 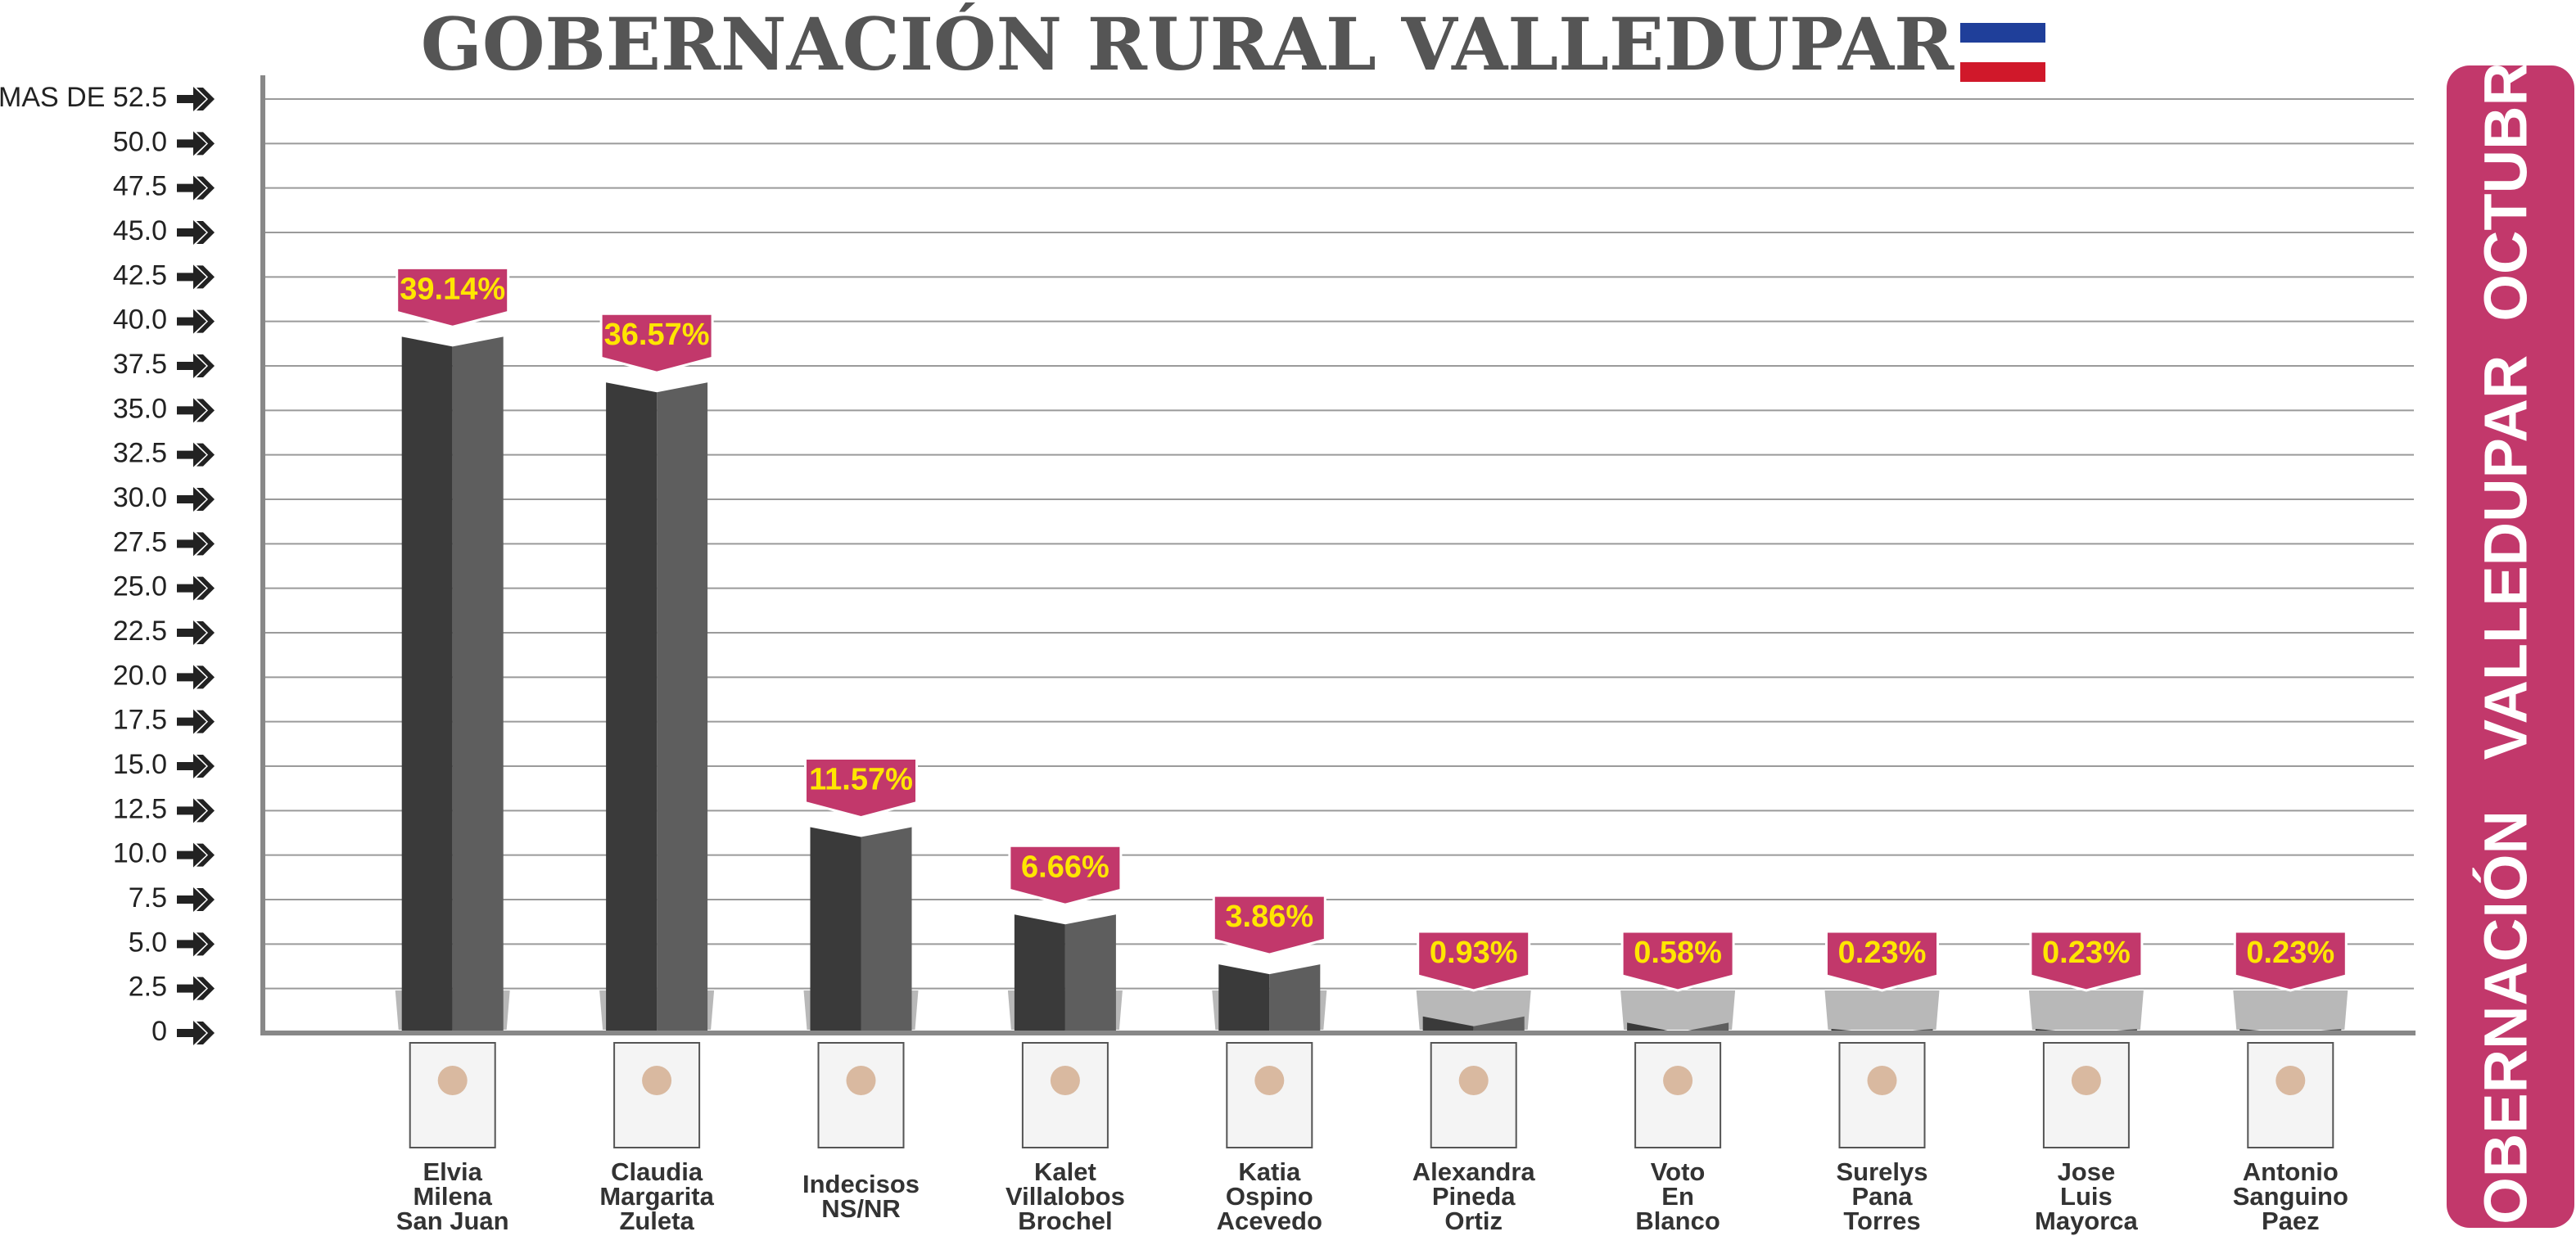 I want to click on y-tick-label: MAS DE 52.5, so click(x=83, y=97).